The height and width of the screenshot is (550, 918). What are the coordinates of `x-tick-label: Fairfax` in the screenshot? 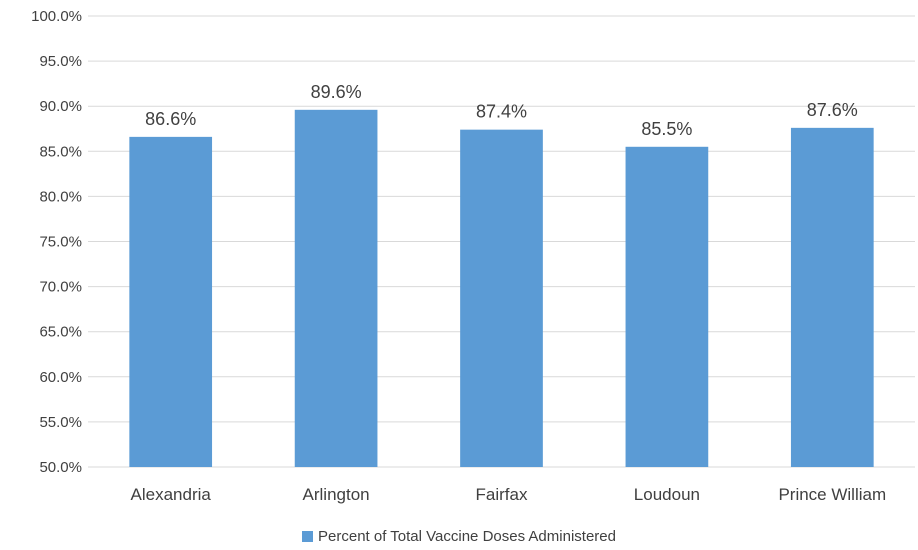 It's located at (502, 494).